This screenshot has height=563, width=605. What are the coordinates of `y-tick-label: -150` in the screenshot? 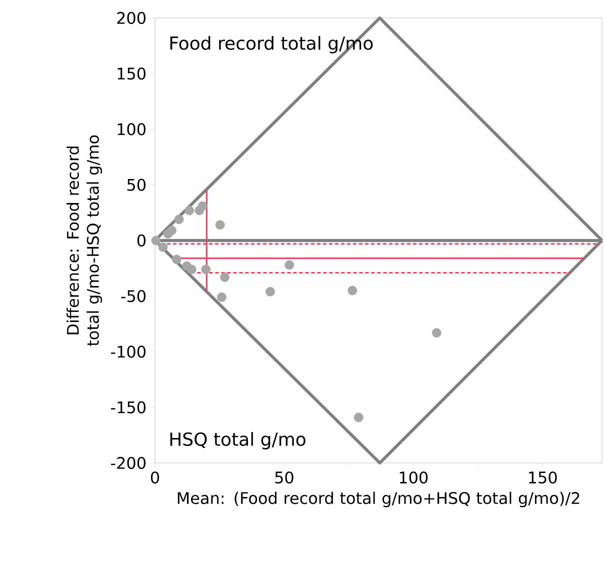 It's located at (128, 407).